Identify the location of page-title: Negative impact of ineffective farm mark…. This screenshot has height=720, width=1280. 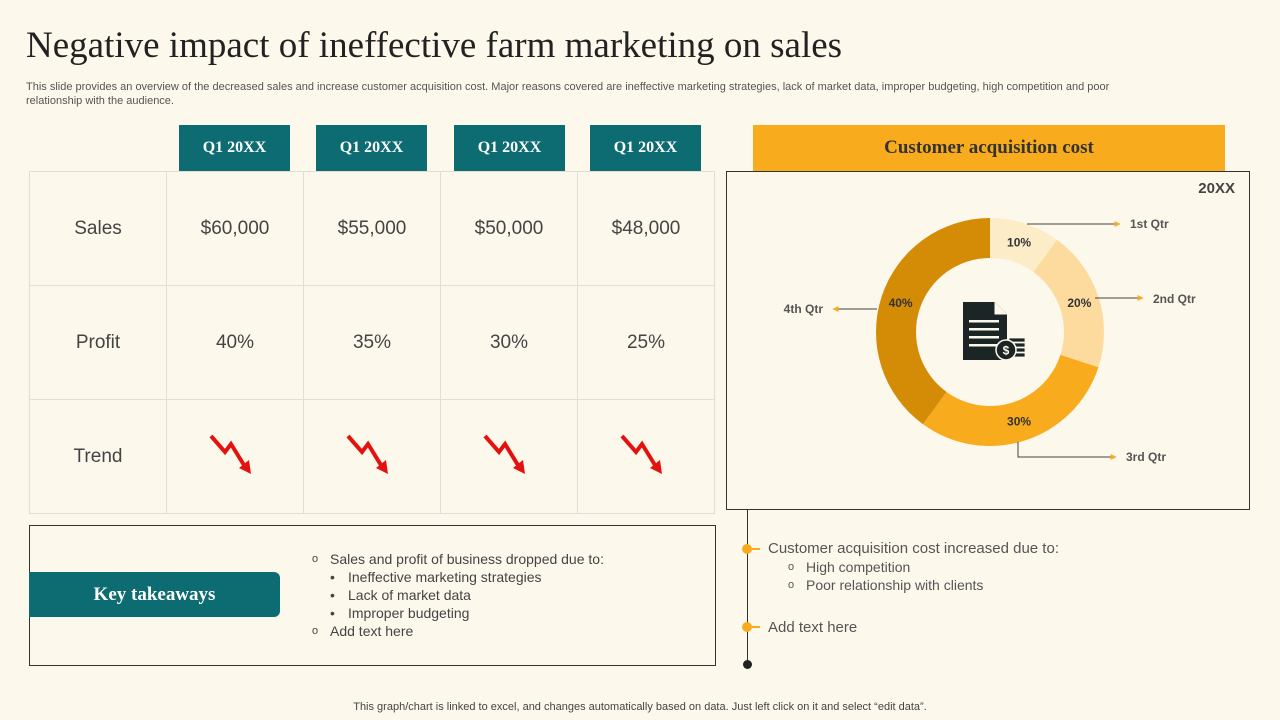
(434, 45).